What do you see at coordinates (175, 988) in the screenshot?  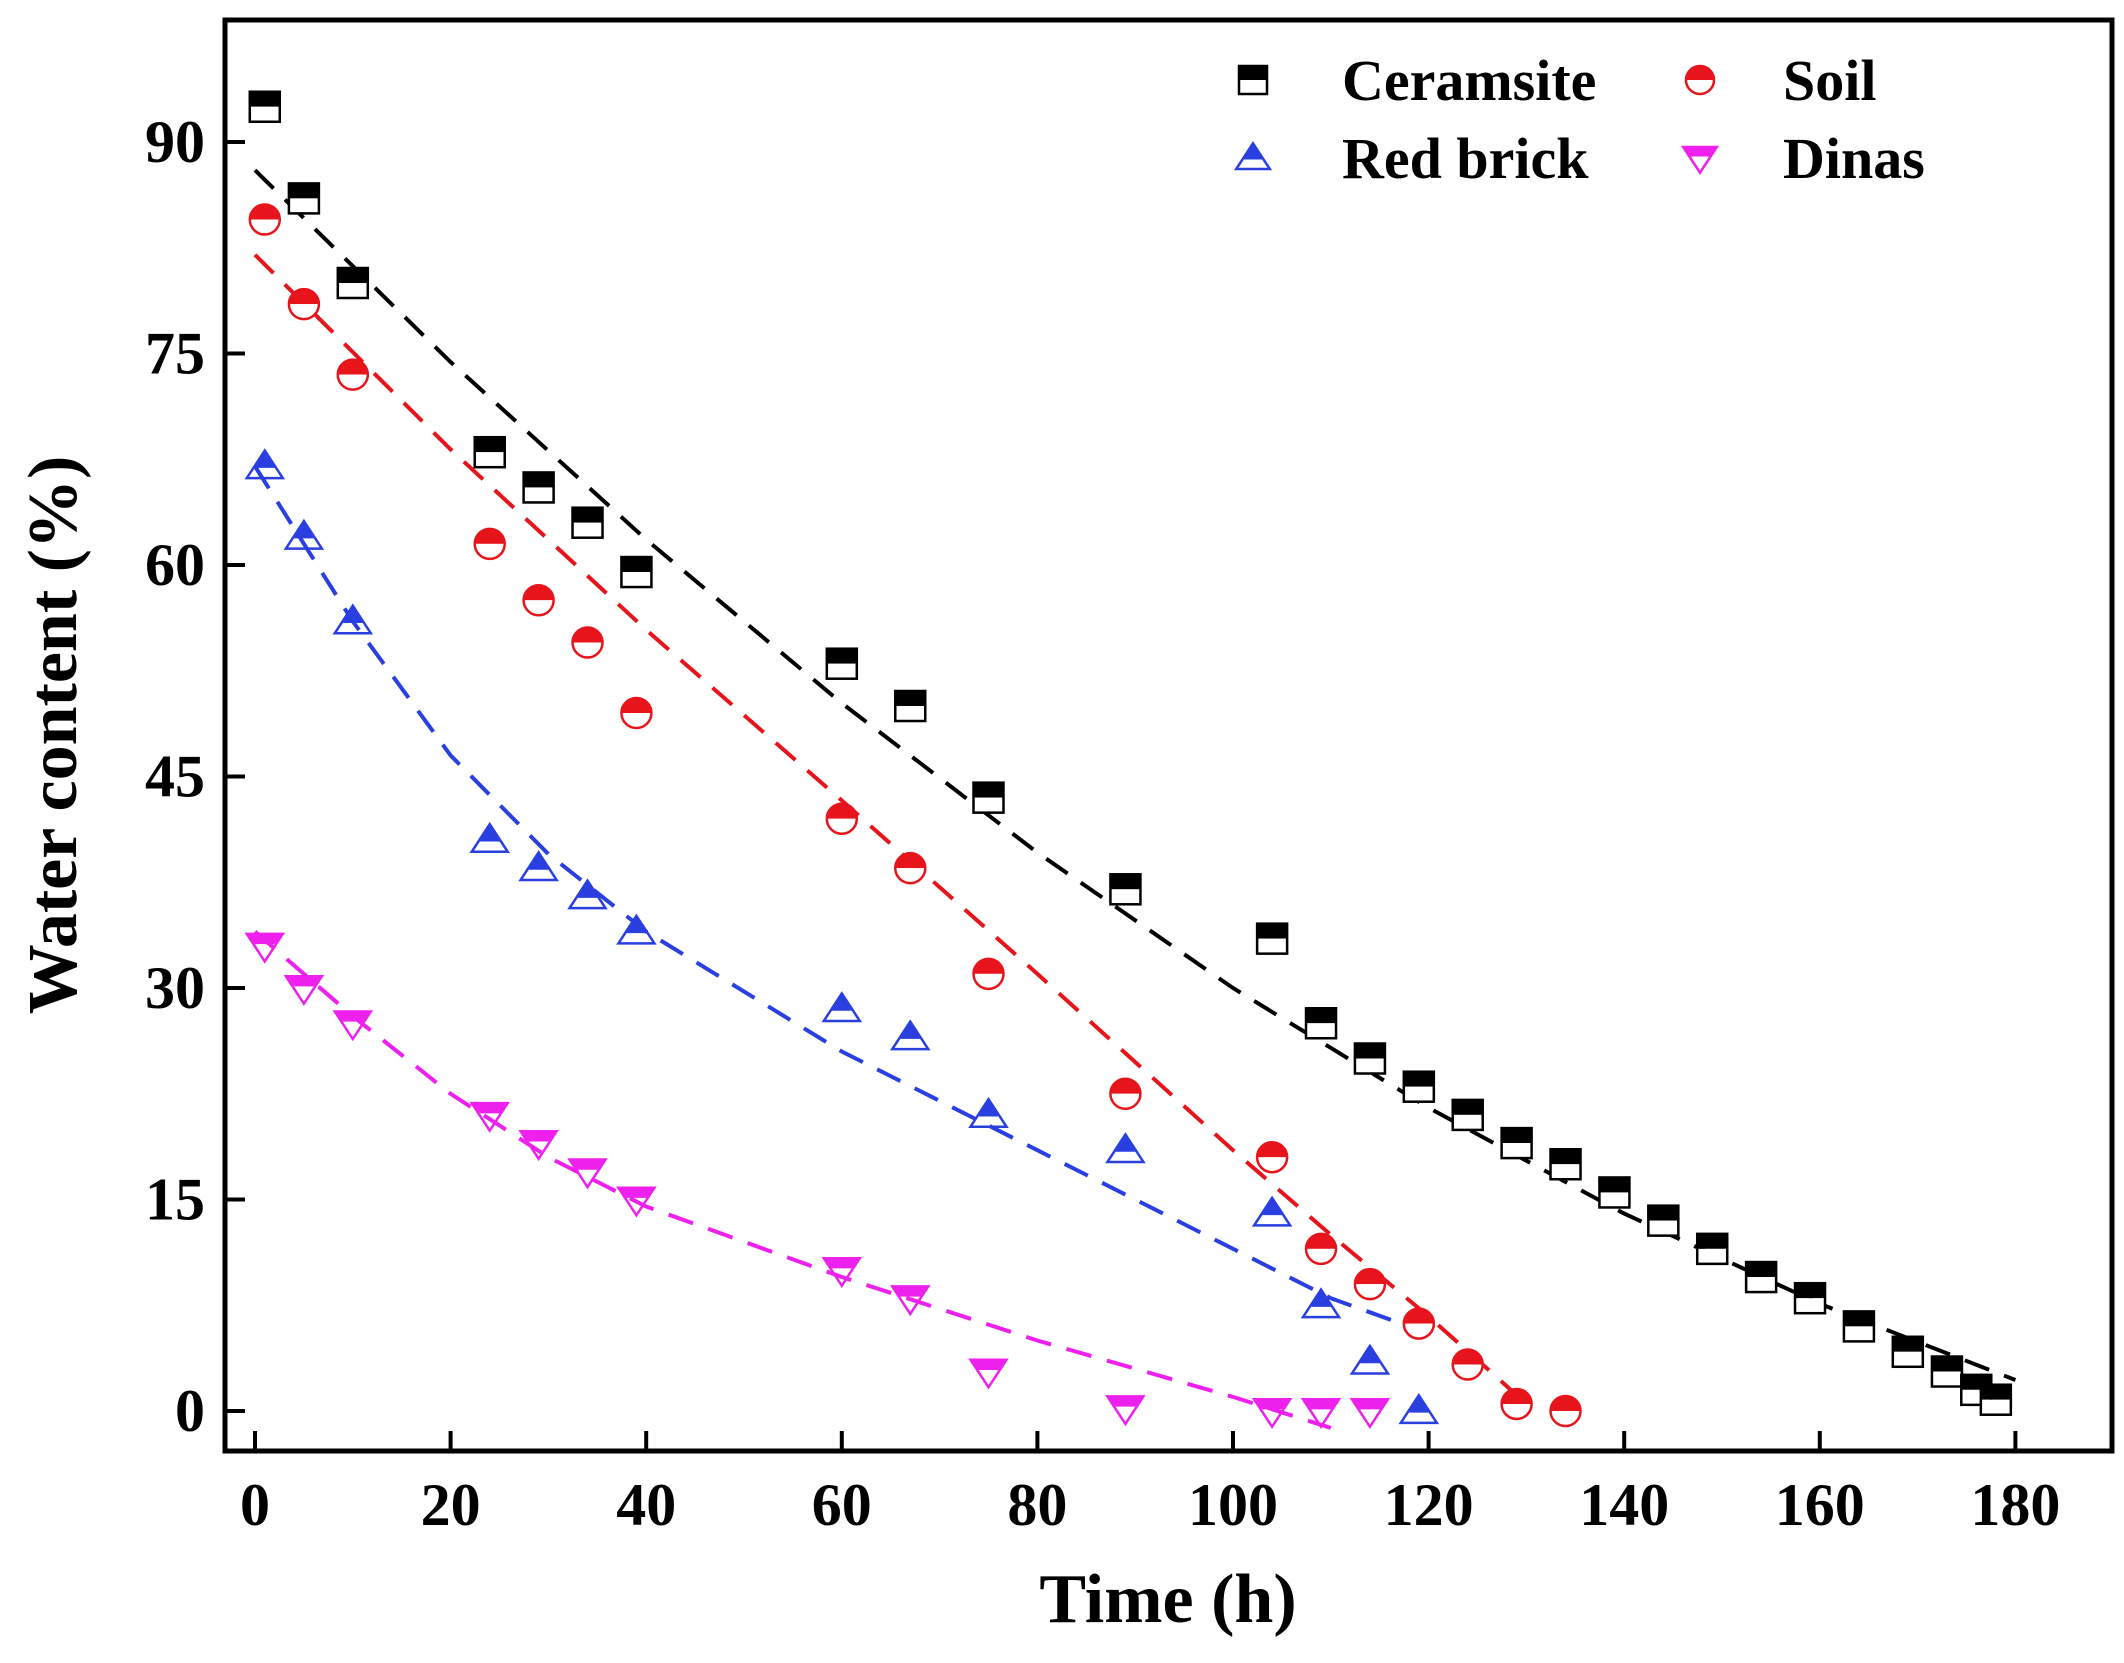 I see `y-tick-label: 30` at bounding box center [175, 988].